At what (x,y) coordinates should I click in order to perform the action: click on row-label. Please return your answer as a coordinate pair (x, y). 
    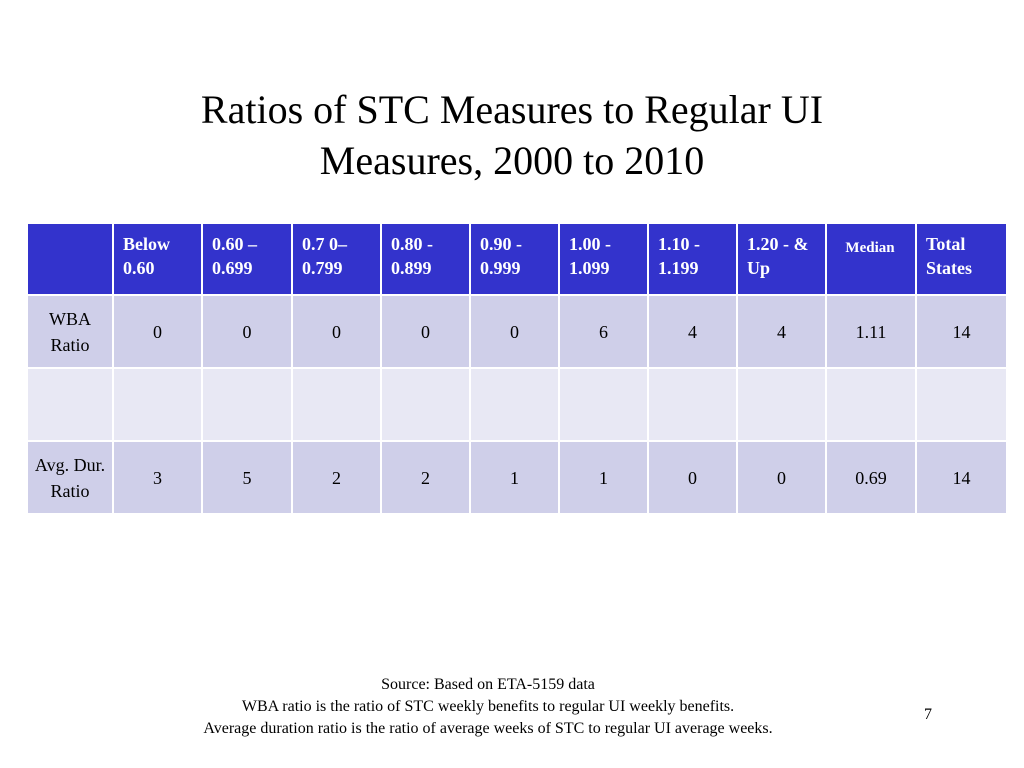
    Looking at the image, I should click on (70, 404).